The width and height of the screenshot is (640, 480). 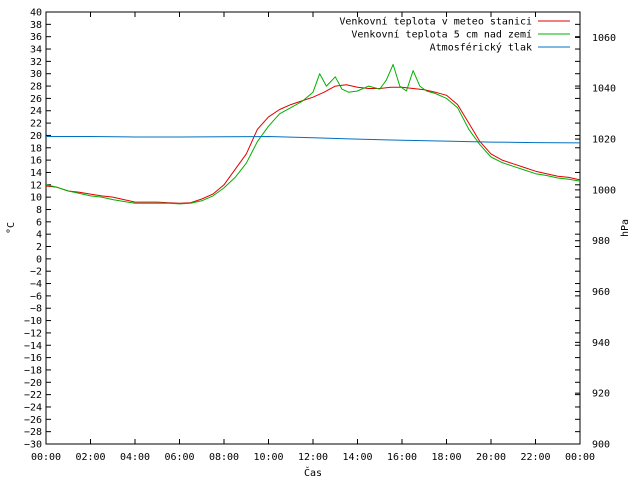 What do you see at coordinates (601, 394) in the screenshot?
I see `y2-tick-label: 920` at bounding box center [601, 394].